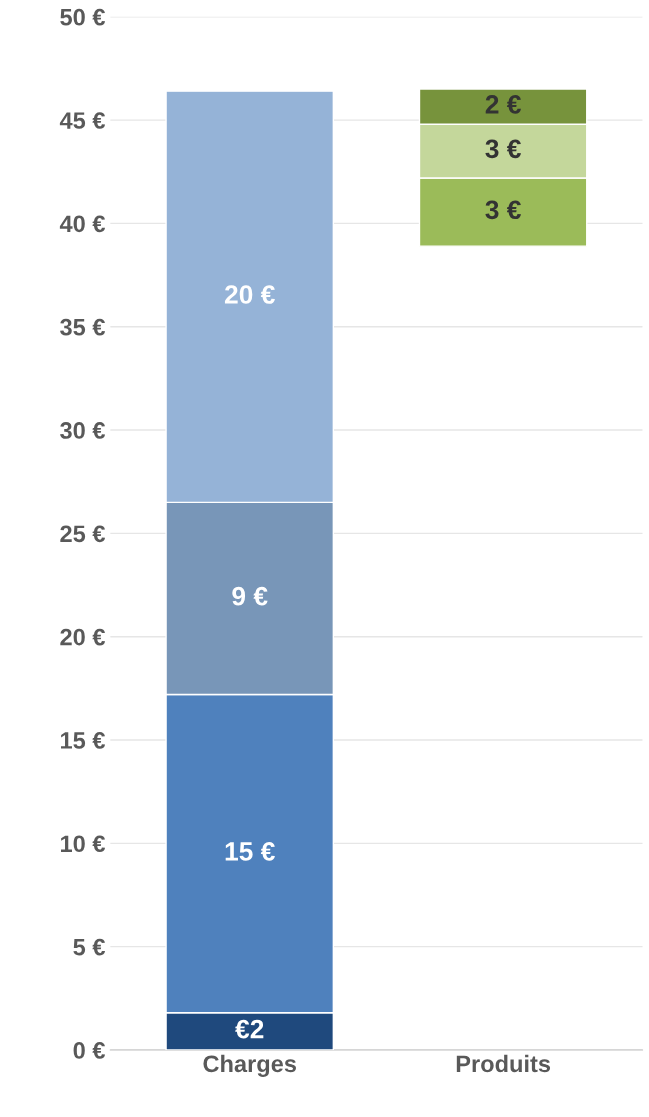 This screenshot has width=649, height=1117. I want to click on y-tick-label: 15 €, so click(83, 740).